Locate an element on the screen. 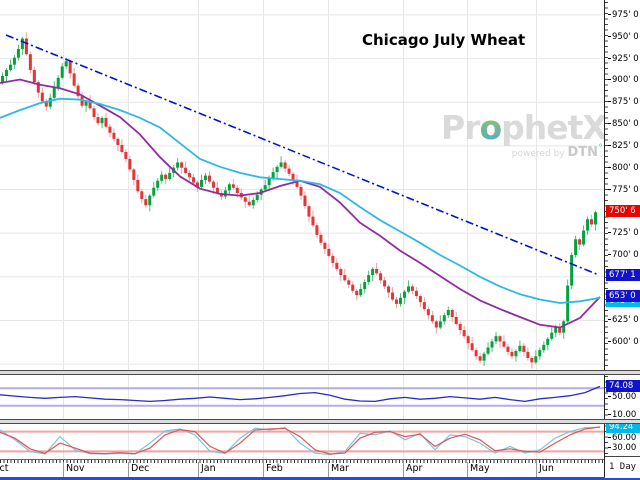 The width and height of the screenshot is (640, 480). horizontal-scrollbar is located at coordinates (320, 478).